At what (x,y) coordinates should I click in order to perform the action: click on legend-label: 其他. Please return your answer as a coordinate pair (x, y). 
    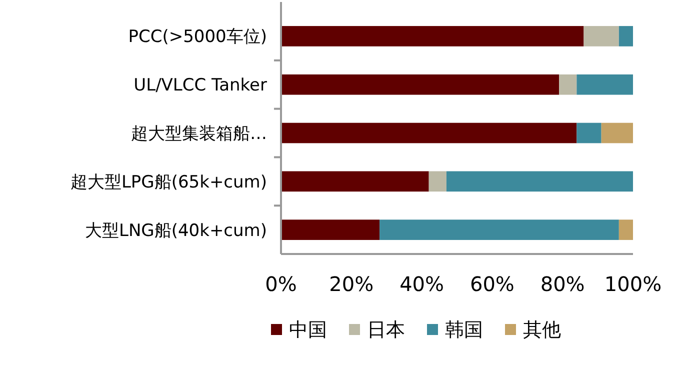
    Looking at the image, I should click on (542, 330).